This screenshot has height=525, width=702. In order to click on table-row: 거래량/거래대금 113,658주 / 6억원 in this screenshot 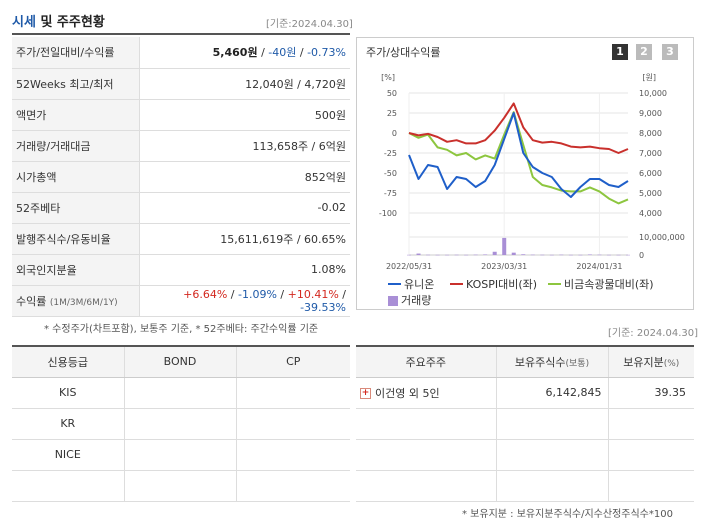, I will do `click(181, 146)`.